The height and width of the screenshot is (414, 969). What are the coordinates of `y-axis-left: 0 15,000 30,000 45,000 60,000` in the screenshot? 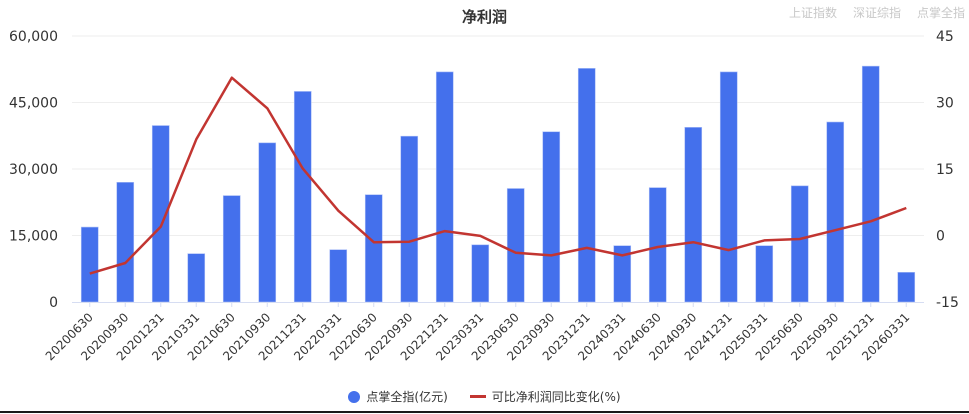 It's located at (33, 170).